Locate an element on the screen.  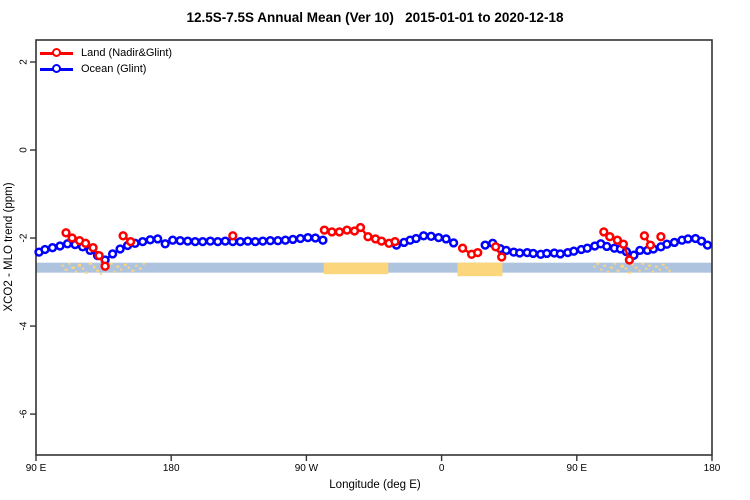
y-tick-label: -6 is located at coordinates (24, 414).